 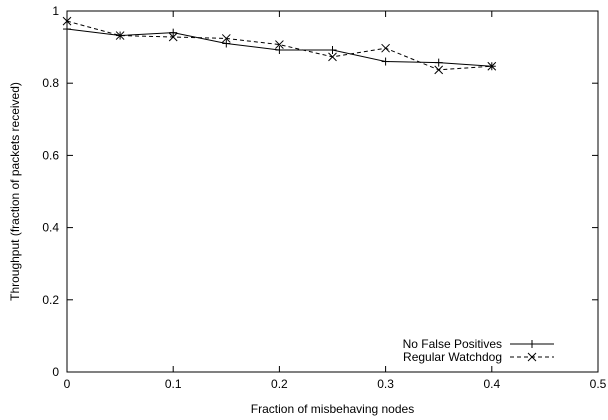 What do you see at coordinates (452, 357) in the screenshot?
I see `legend-label: Regular Watchdog` at bounding box center [452, 357].